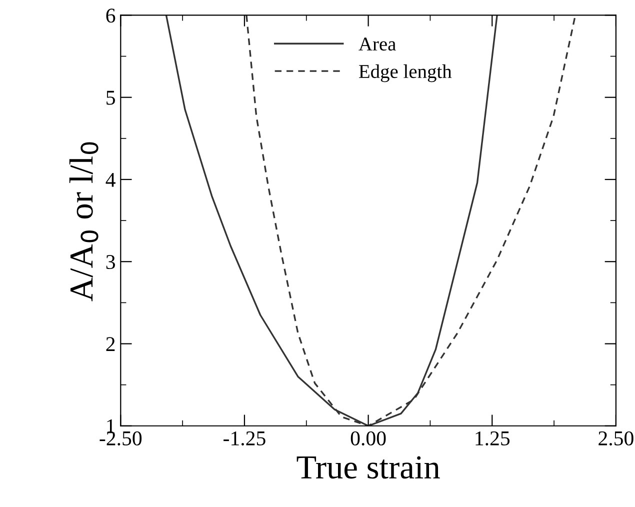 The width and height of the screenshot is (635, 507). Describe the element at coordinates (110, 97) in the screenshot. I see `y-tick-label: 5` at that location.